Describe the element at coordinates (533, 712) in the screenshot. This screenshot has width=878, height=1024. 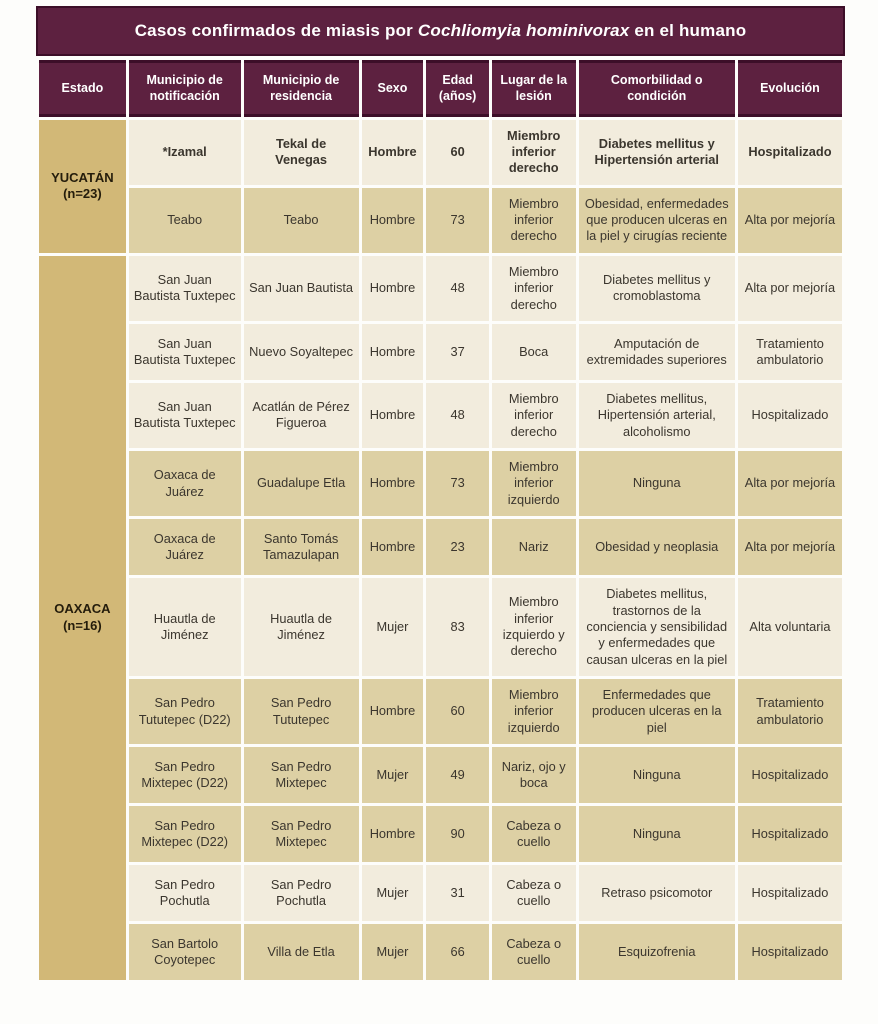
I see `cell-lugar-lesion: Miembro inferior izquierdo` at that location.